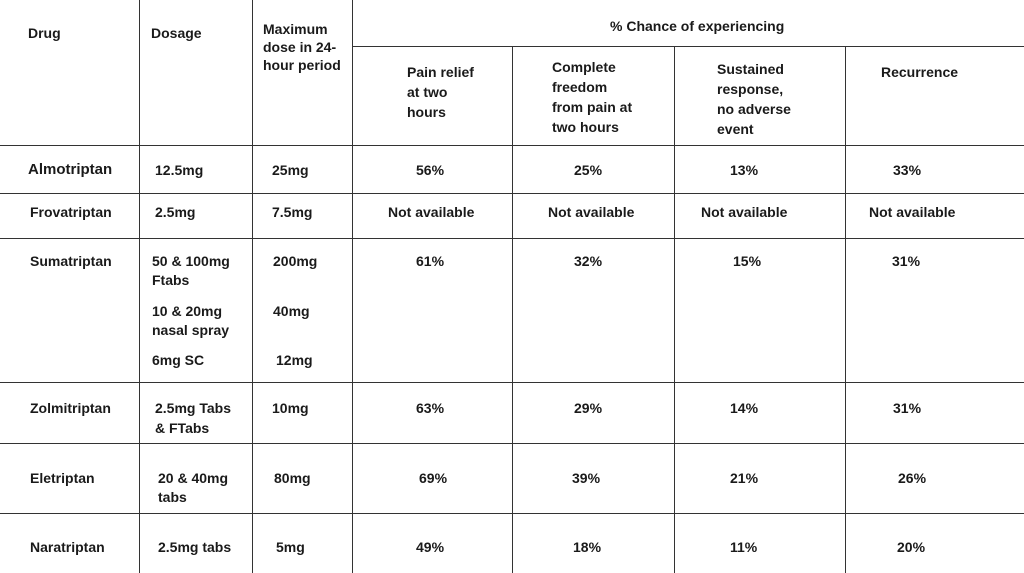 The height and width of the screenshot is (573, 1024). Describe the element at coordinates (302, 65) in the screenshot. I see `header-max-dose-line3: hour period` at that location.